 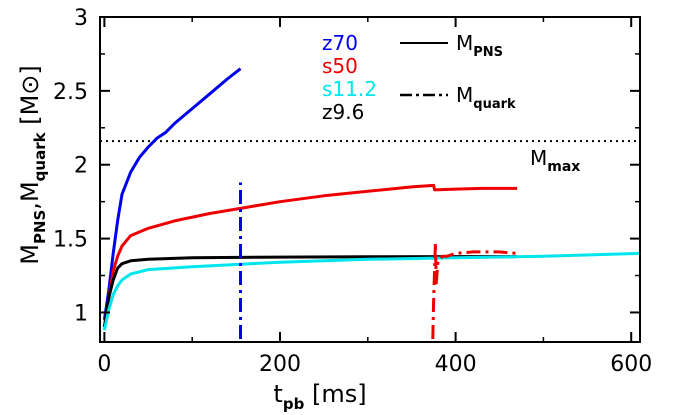 I want to click on legend-label-mquark: Mquark, so click(x=486, y=97).